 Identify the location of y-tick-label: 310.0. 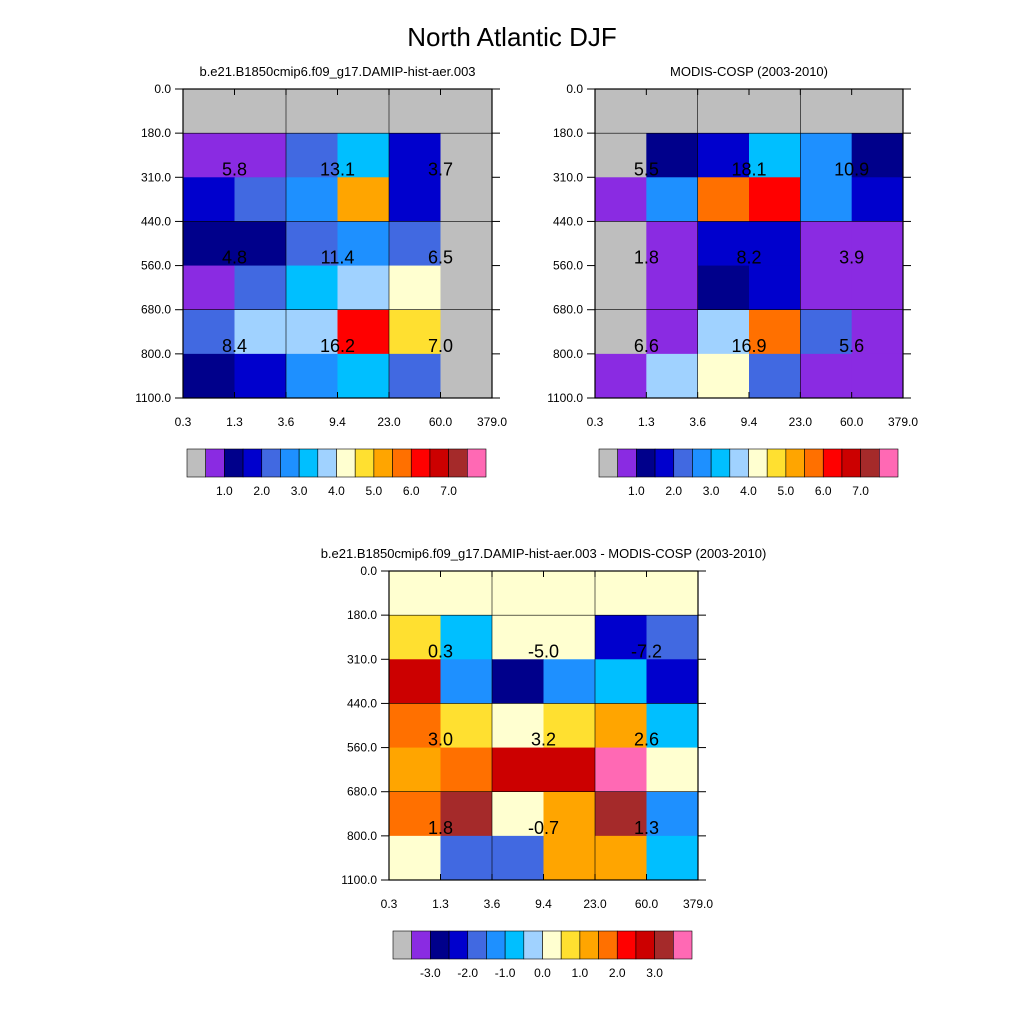
(362, 659).